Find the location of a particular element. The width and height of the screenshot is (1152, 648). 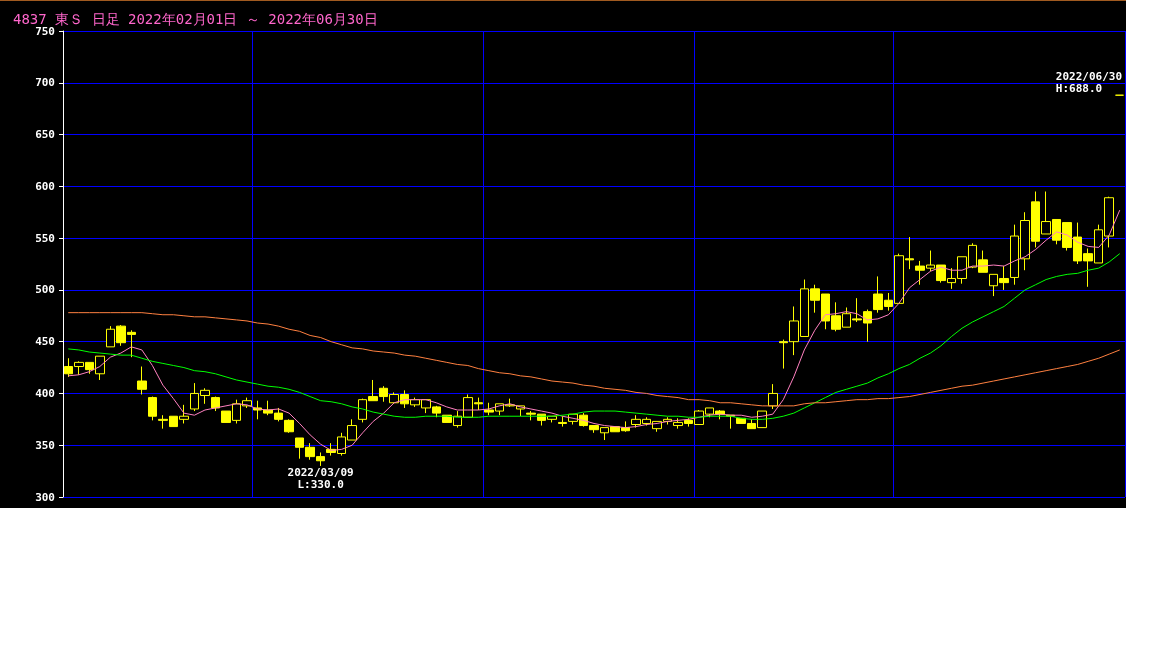

y-tick-label: 550 is located at coordinates (45, 238).